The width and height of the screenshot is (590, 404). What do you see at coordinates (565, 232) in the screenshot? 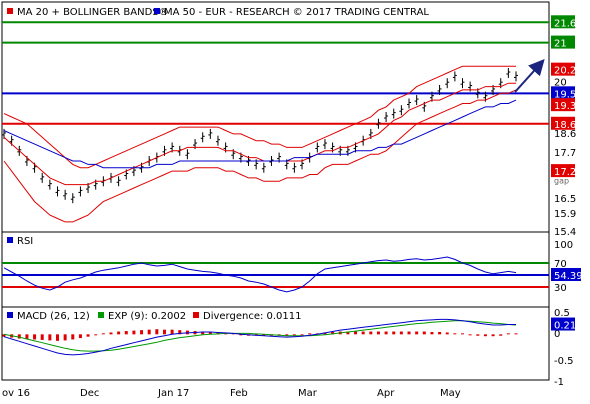
I see `price-tick-label: 15.4` at bounding box center [565, 232].